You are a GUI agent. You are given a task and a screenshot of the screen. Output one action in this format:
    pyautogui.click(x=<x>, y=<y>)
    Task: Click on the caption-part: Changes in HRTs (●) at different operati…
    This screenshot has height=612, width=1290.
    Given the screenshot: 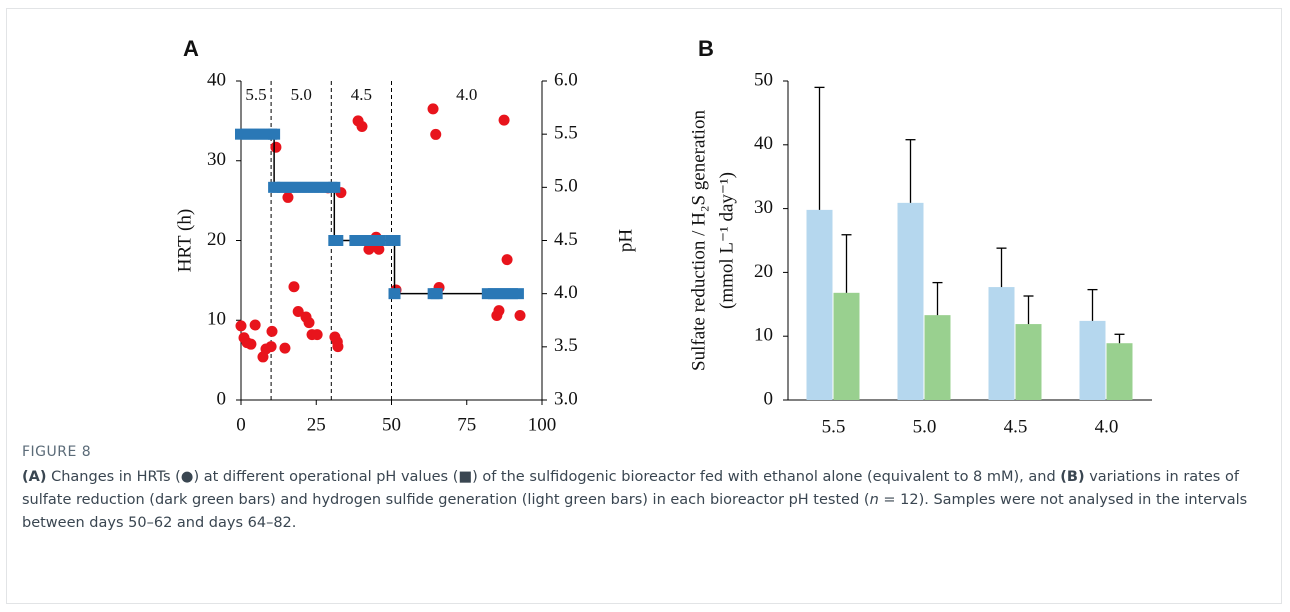 What is the action you would take?
    pyautogui.click(x=553, y=477)
    